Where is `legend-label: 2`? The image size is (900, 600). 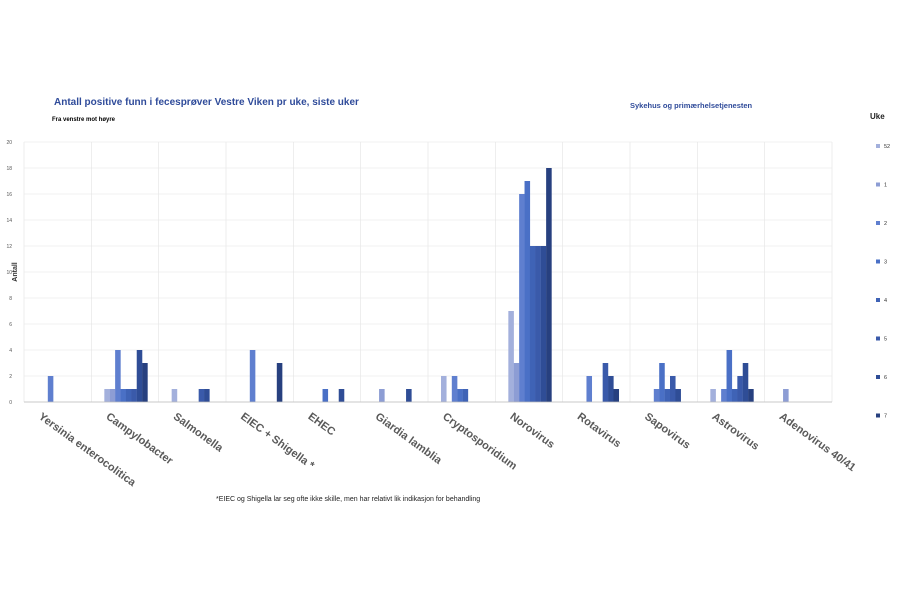 legend-label: 2 is located at coordinates (885, 224).